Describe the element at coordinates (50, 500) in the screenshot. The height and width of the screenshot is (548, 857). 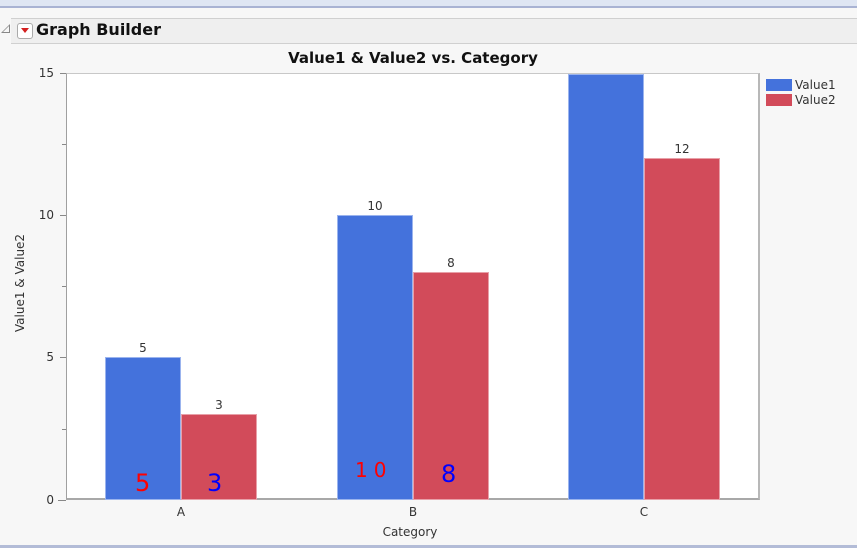
I see `y-tick-0: 0` at that location.